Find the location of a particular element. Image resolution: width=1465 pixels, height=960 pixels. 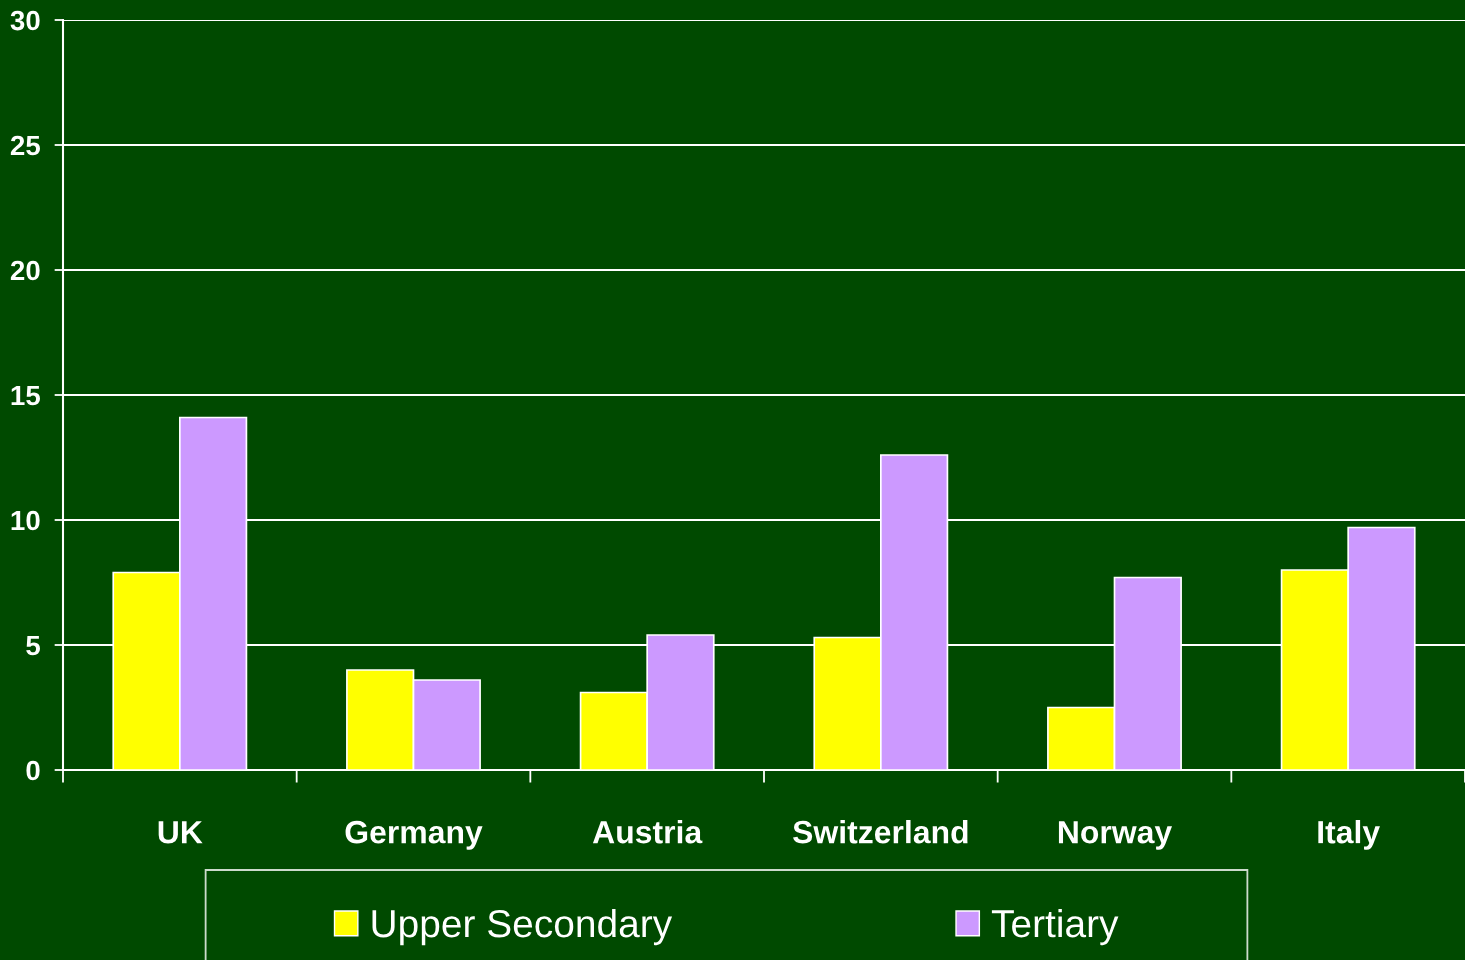

x-tick-label: Germany is located at coordinates (414, 835).